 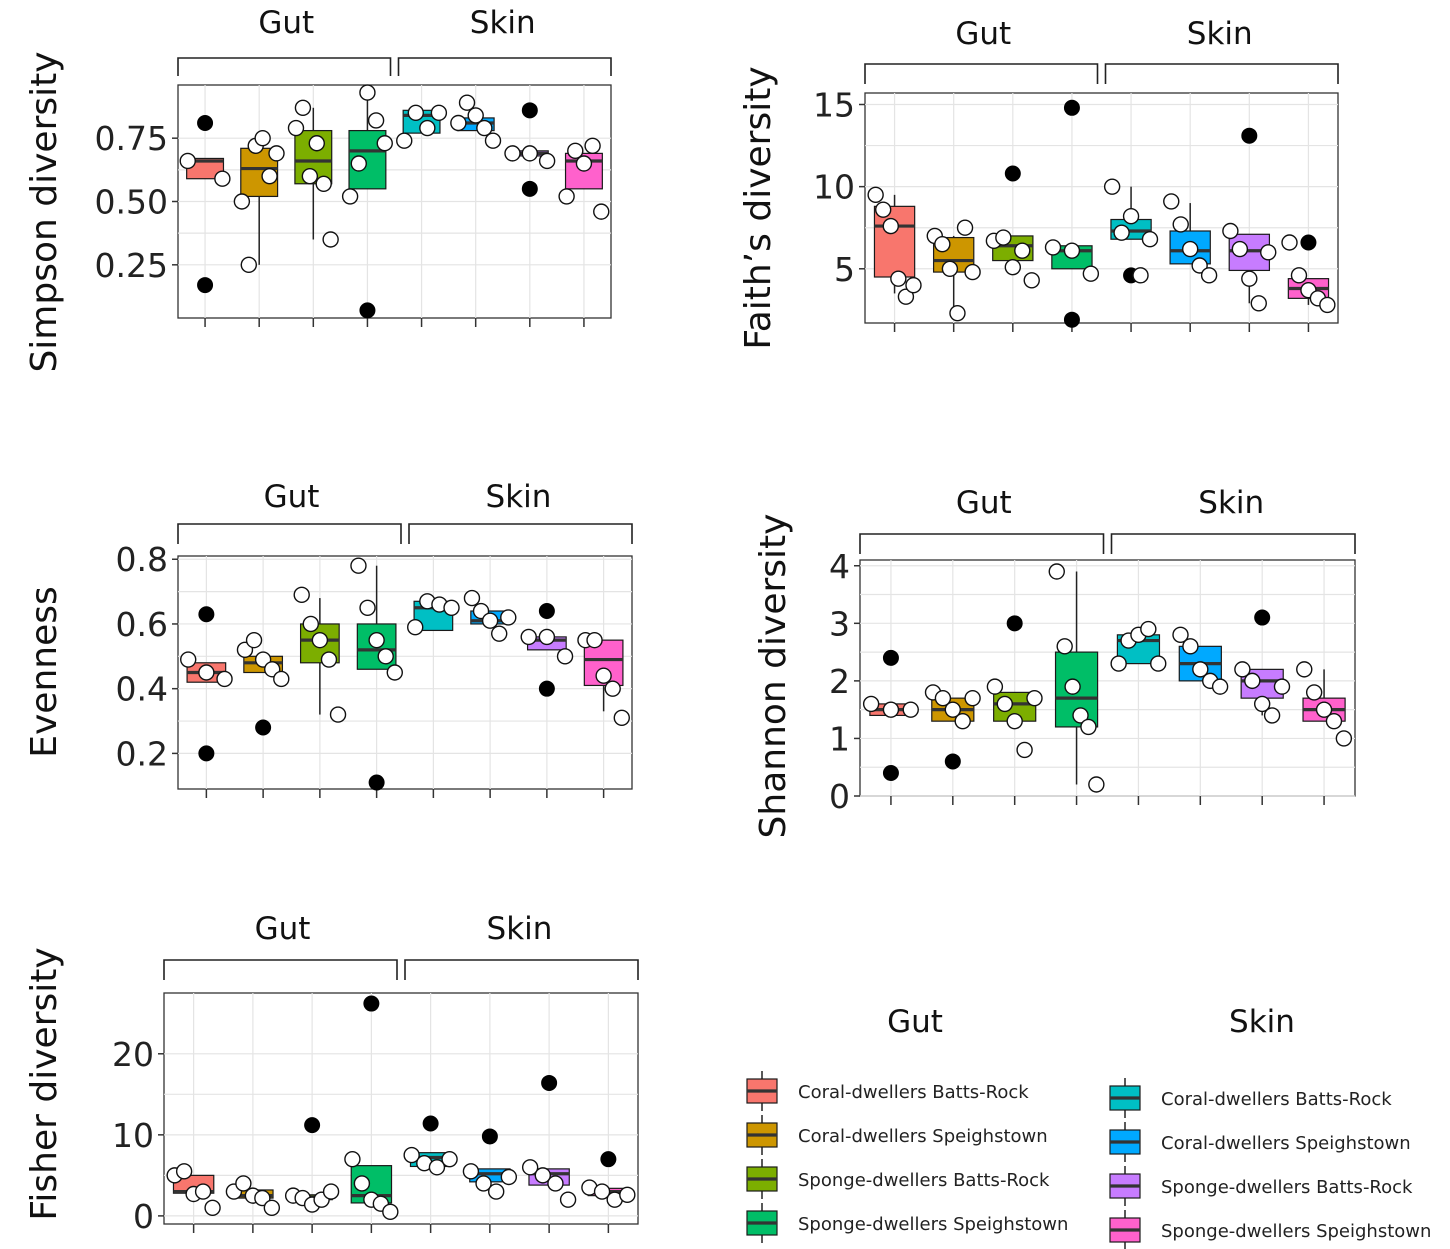 What do you see at coordinates (773, 676) in the screenshot?
I see `y-axis-label: Shannon diversity` at bounding box center [773, 676].